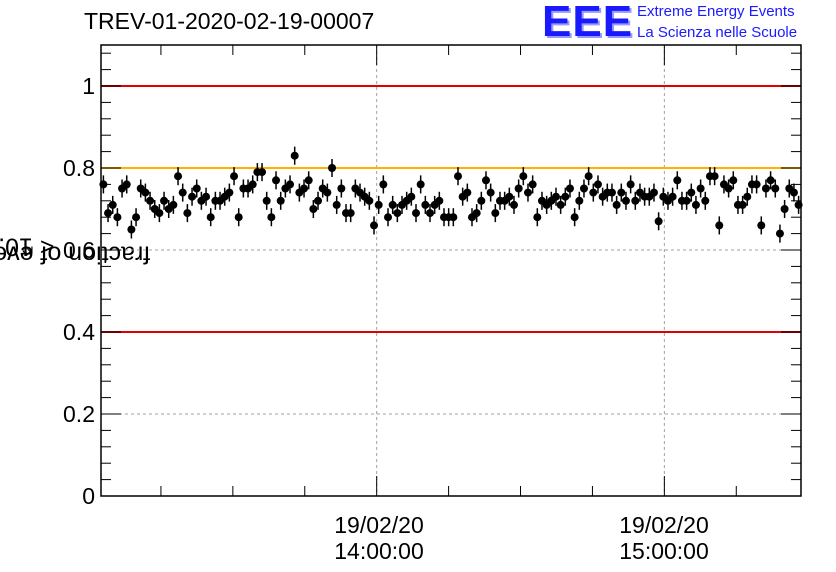  What do you see at coordinates (379, 551) in the screenshot?
I see `x-tick-time: 14:00:00` at bounding box center [379, 551].